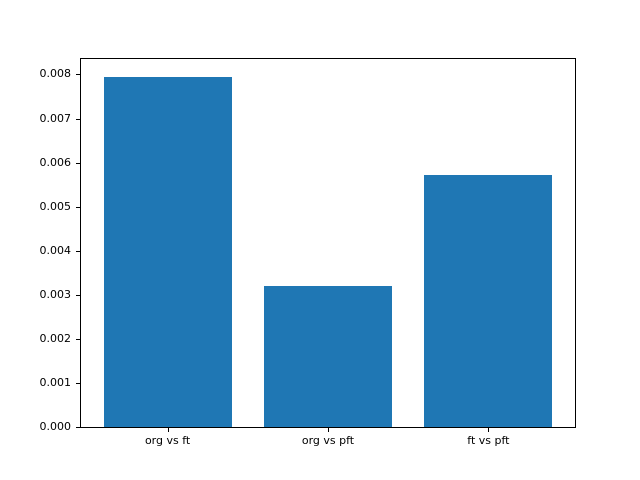 The height and width of the screenshot is (480, 640). I want to click on y-tick-label: 0.003, so click(55, 294).